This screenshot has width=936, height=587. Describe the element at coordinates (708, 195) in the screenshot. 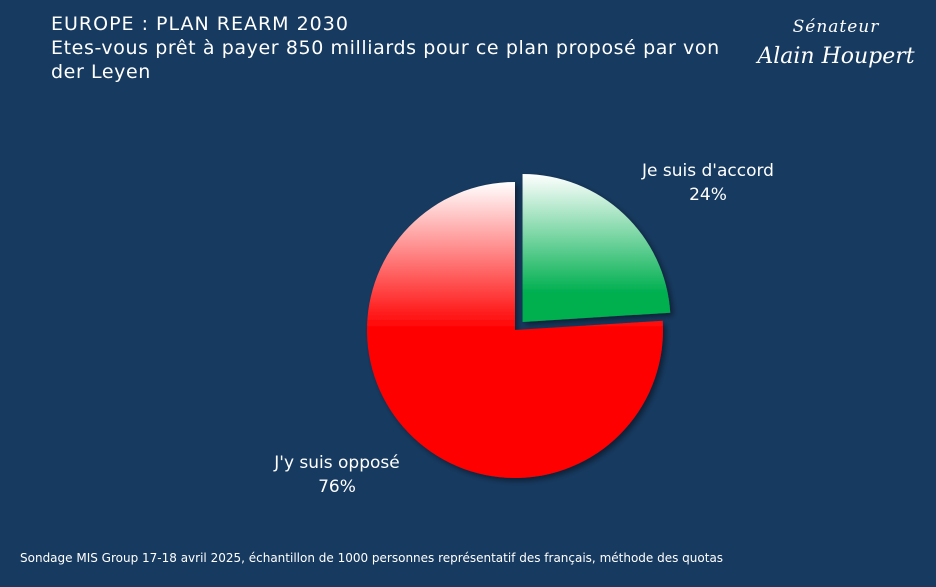

I see `slice-value-accord: 24%` at that location.